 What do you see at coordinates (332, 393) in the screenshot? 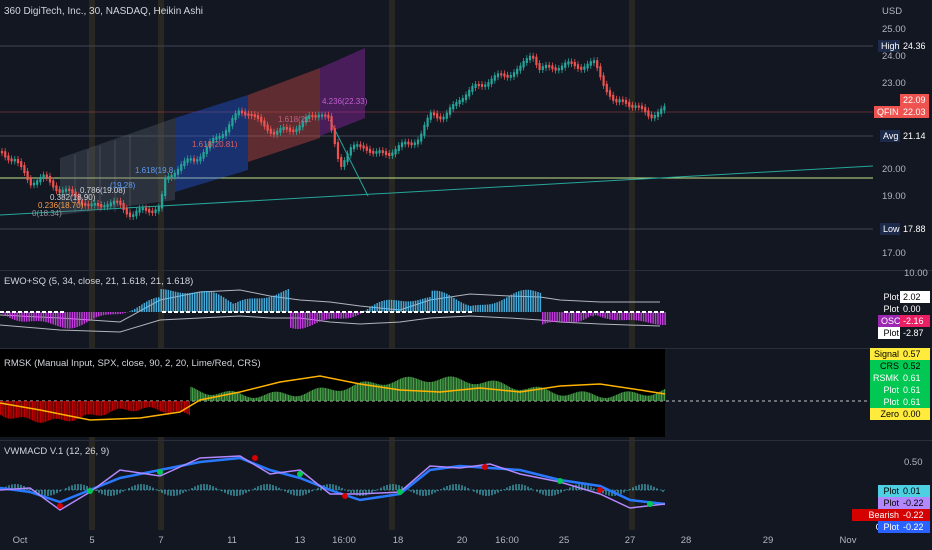
I see `rmsk-background` at bounding box center [332, 393].